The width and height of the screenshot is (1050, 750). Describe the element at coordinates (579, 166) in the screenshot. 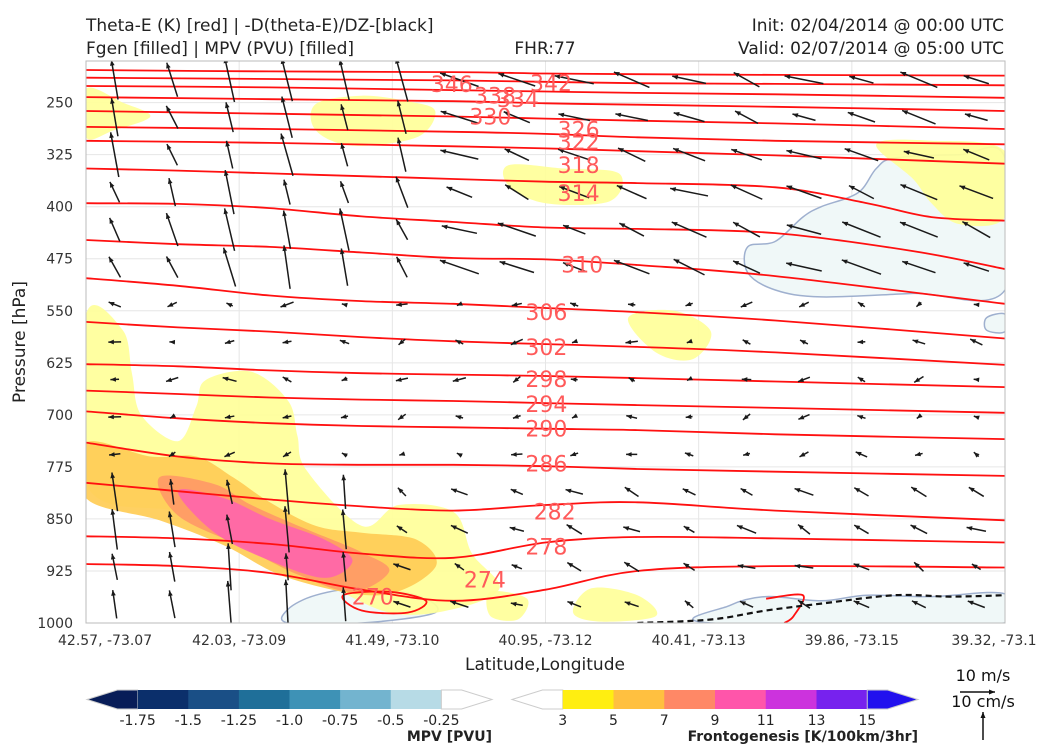

I see `theta-e-label-318: 318` at that location.